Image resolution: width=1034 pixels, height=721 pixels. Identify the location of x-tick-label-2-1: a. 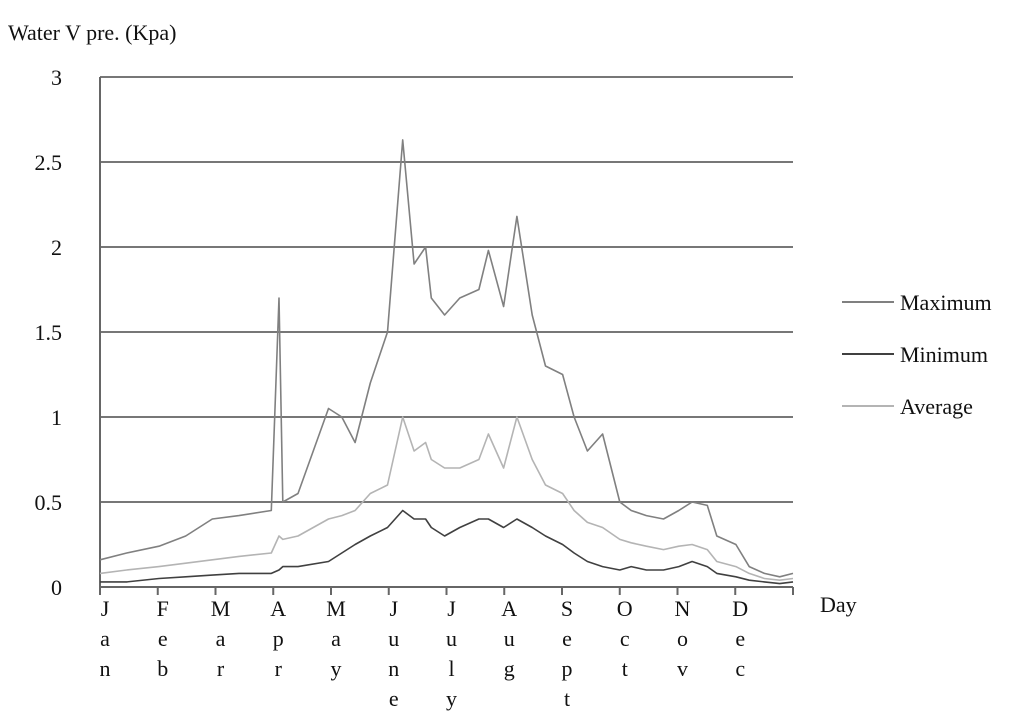
(221, 638).